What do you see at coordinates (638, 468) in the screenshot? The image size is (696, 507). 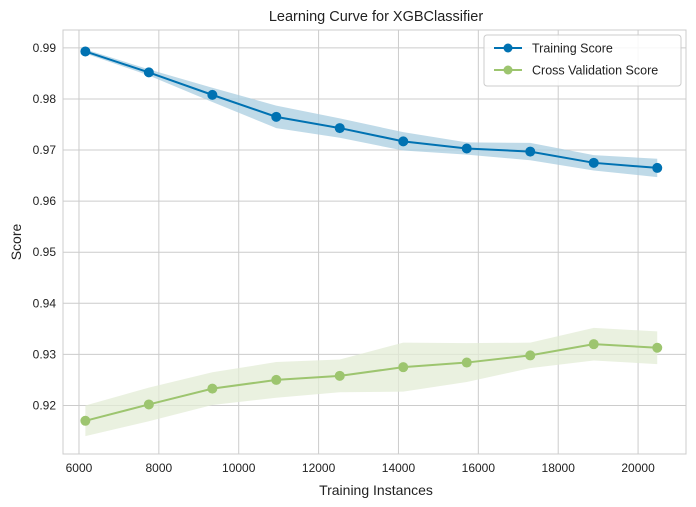 I see `x-tick-label: 20000` at bounding box center [638, 468].